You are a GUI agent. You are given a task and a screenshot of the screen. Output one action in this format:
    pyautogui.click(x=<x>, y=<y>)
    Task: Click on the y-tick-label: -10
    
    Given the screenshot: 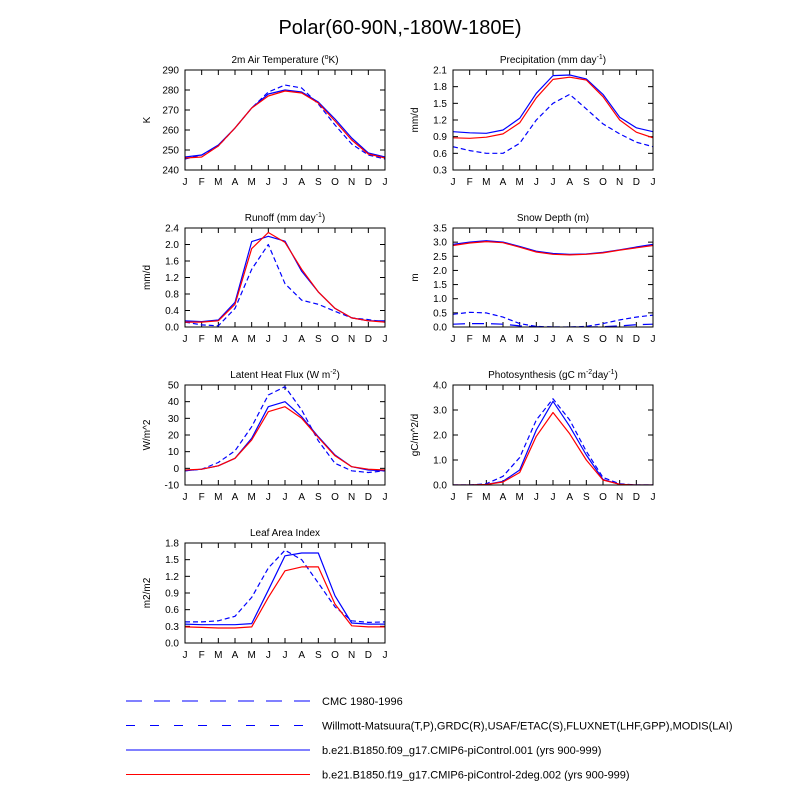 What is the action you would take?
    pyautogui.click(x=172, y=486)
    